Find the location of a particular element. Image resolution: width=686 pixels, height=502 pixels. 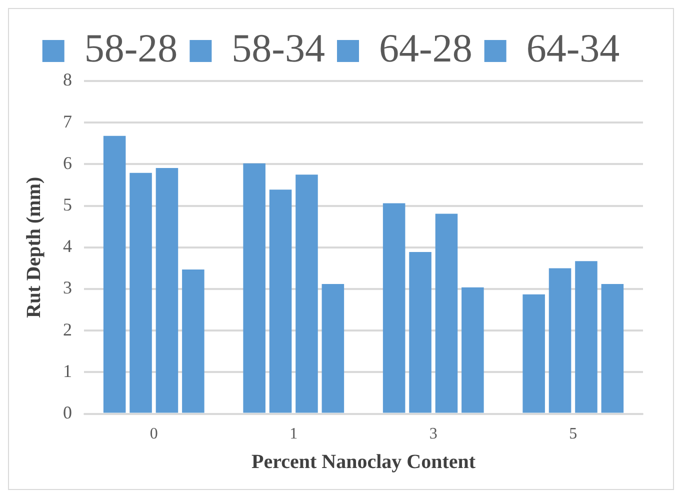

y-tick-label: 7 is located at coordinates (67, 121).